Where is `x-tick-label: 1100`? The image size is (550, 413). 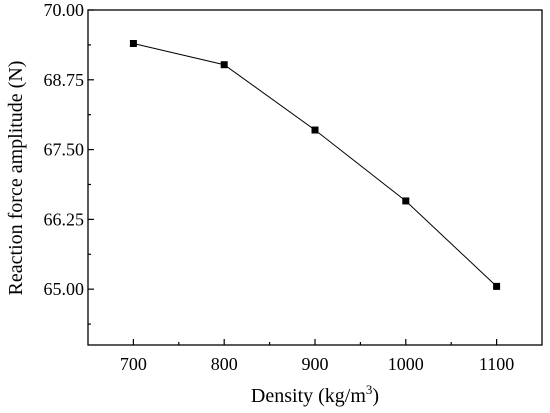
x-tick-label: 1100 is located at coordinates (496, 364).